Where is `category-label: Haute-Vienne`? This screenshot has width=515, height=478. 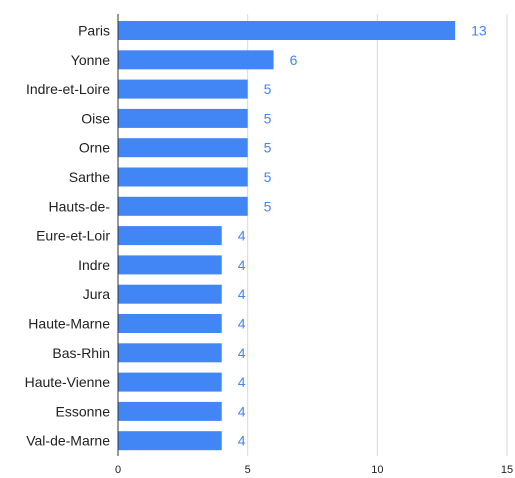
category-label: Haute-Vienne is located at coordinates (68, 382).